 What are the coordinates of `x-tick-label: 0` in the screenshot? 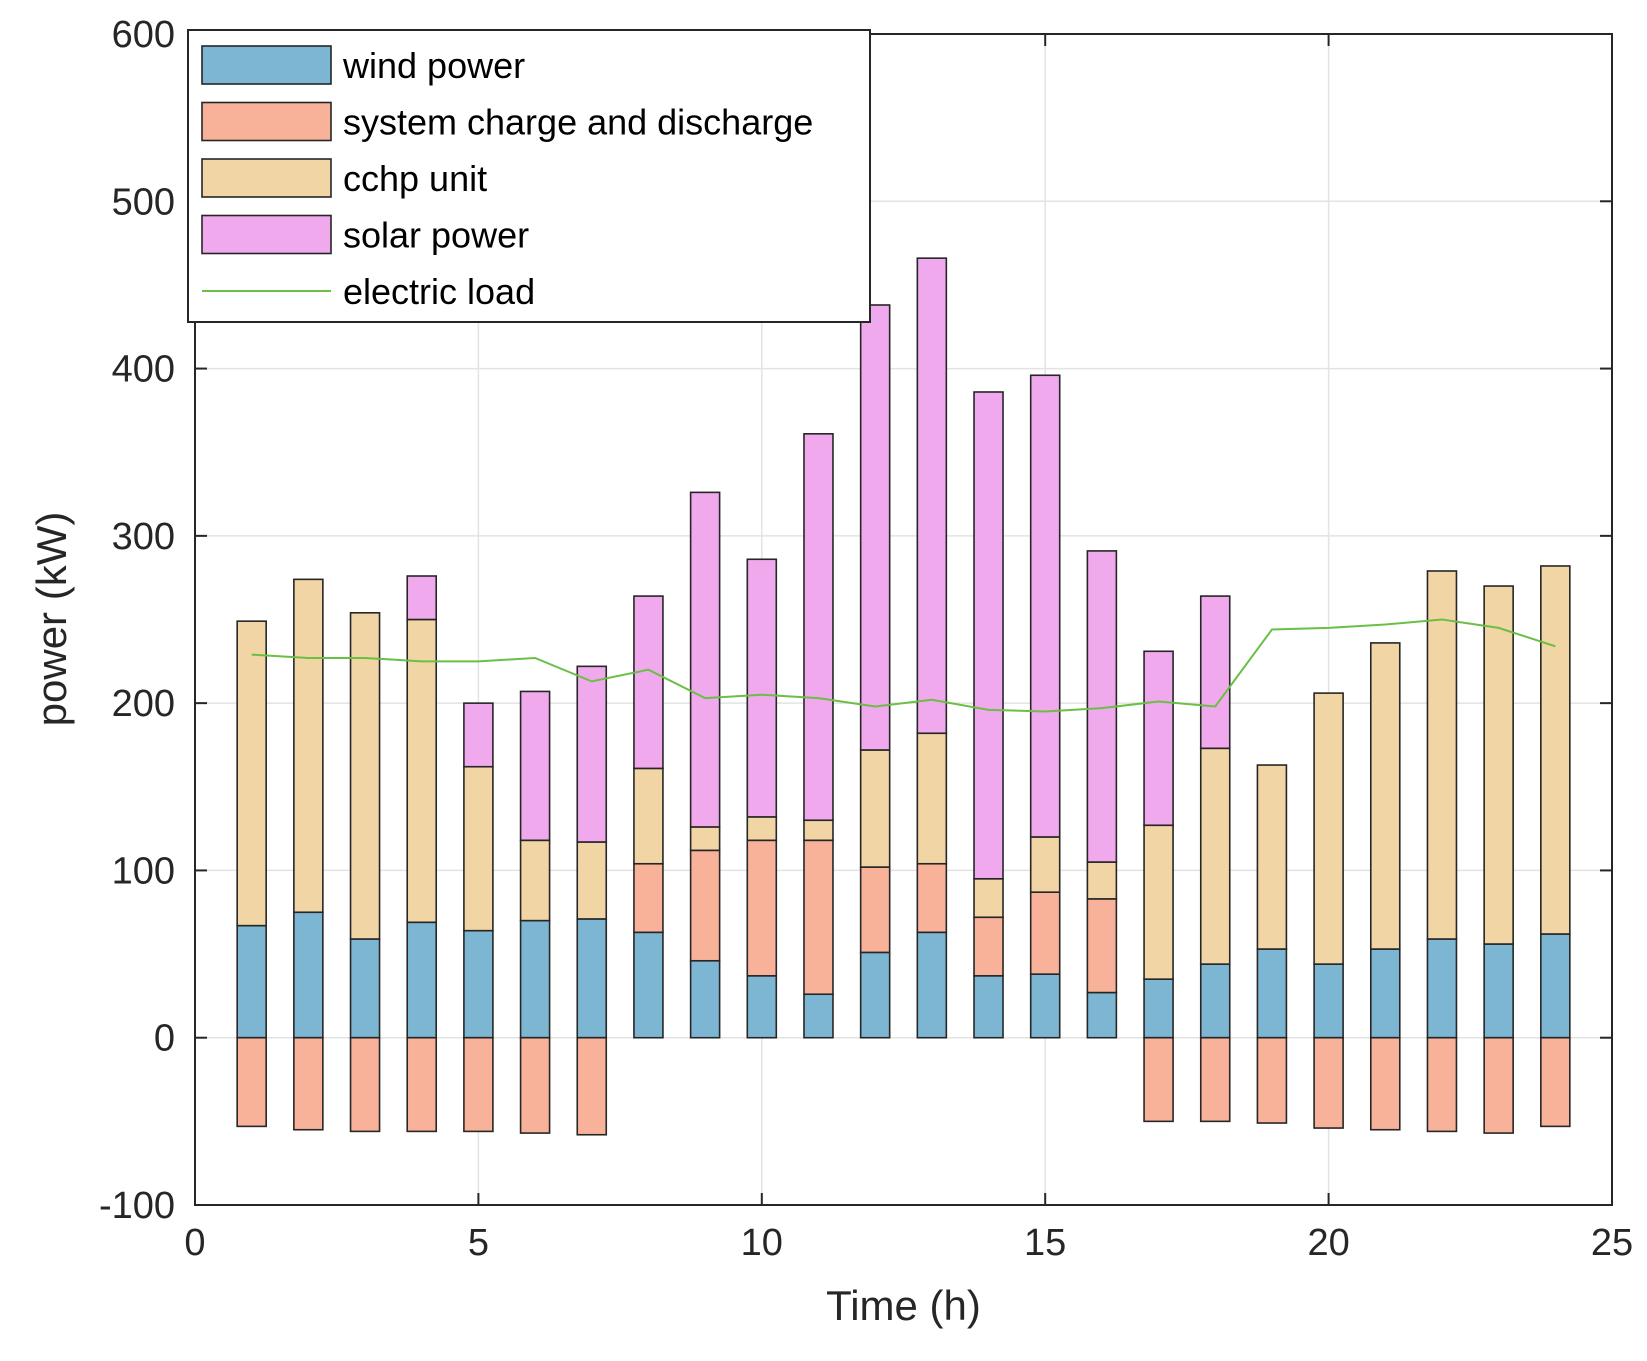 It's located at (194, 1243).